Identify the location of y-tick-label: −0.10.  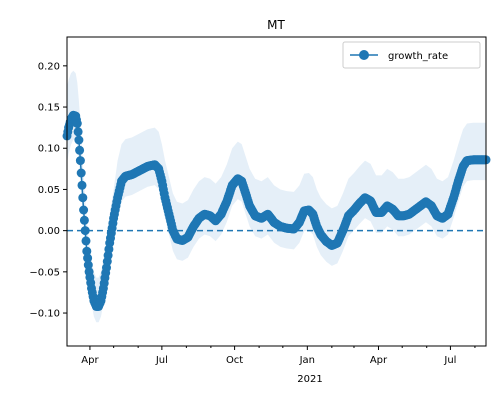
(44, 314).